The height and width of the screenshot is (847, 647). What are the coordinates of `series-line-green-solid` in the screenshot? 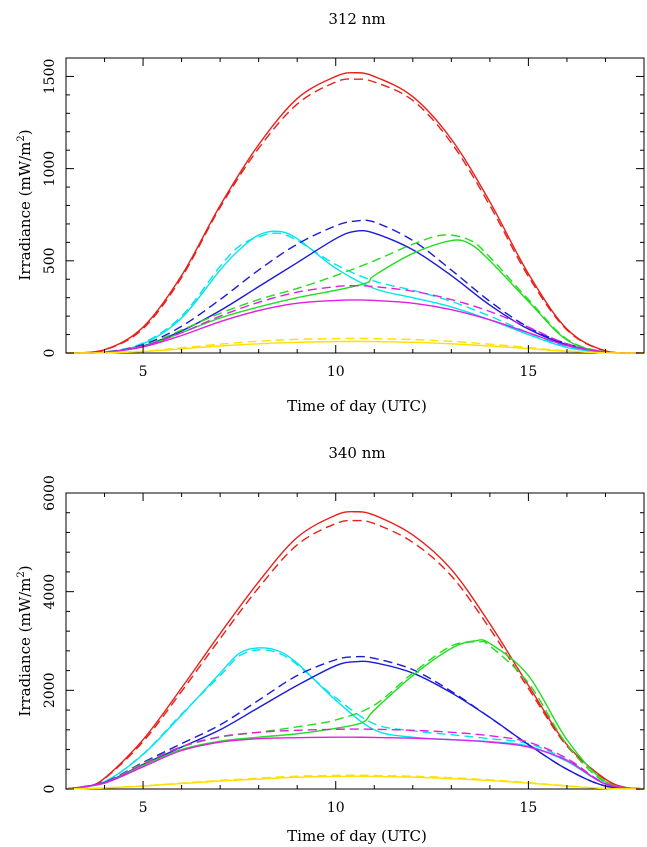 It's located at (355, 296).